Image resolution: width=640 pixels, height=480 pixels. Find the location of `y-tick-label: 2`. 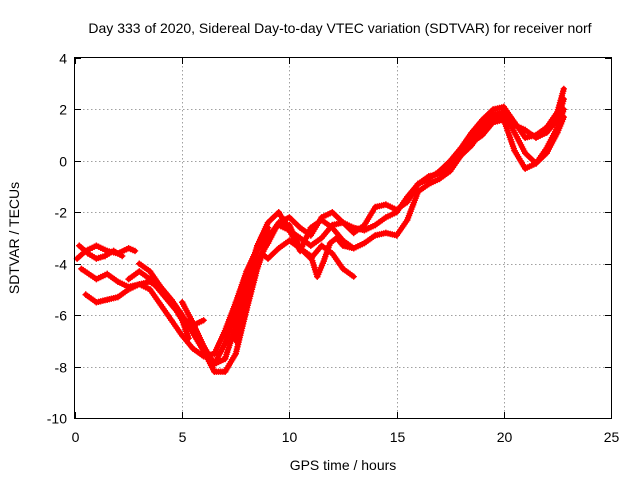

y-tick-label: 2 is located at coordinates (63, 110).